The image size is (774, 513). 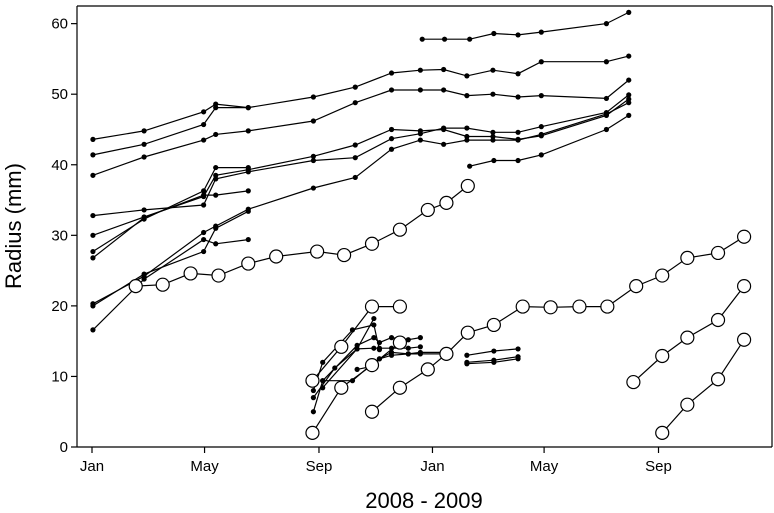 What do you see at coordinates (13, 226) in the screenshot?
I see `y-axis-title: Radius (mm)` at bounding box center [13, 226].